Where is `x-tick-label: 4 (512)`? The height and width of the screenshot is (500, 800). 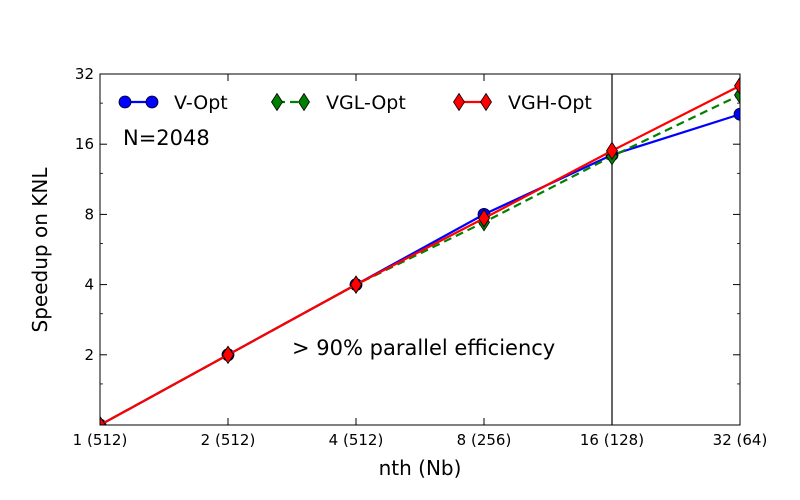
x-tick-label: 4 (512) is located at coordinates (356, 440).